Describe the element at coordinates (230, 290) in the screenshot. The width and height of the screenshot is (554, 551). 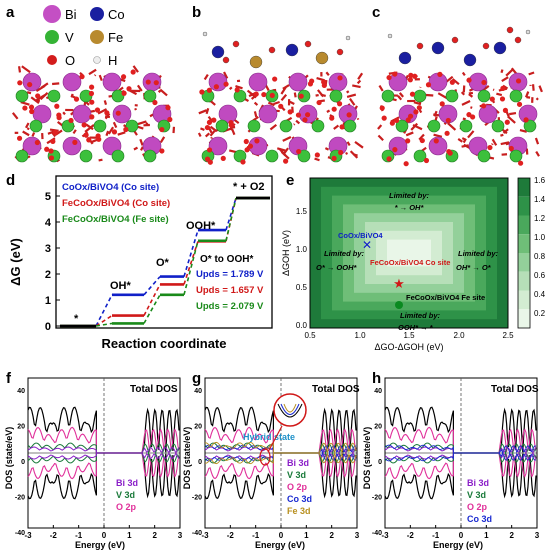
I see `upds-feco-co: Upds = 1.657 V` at that location.